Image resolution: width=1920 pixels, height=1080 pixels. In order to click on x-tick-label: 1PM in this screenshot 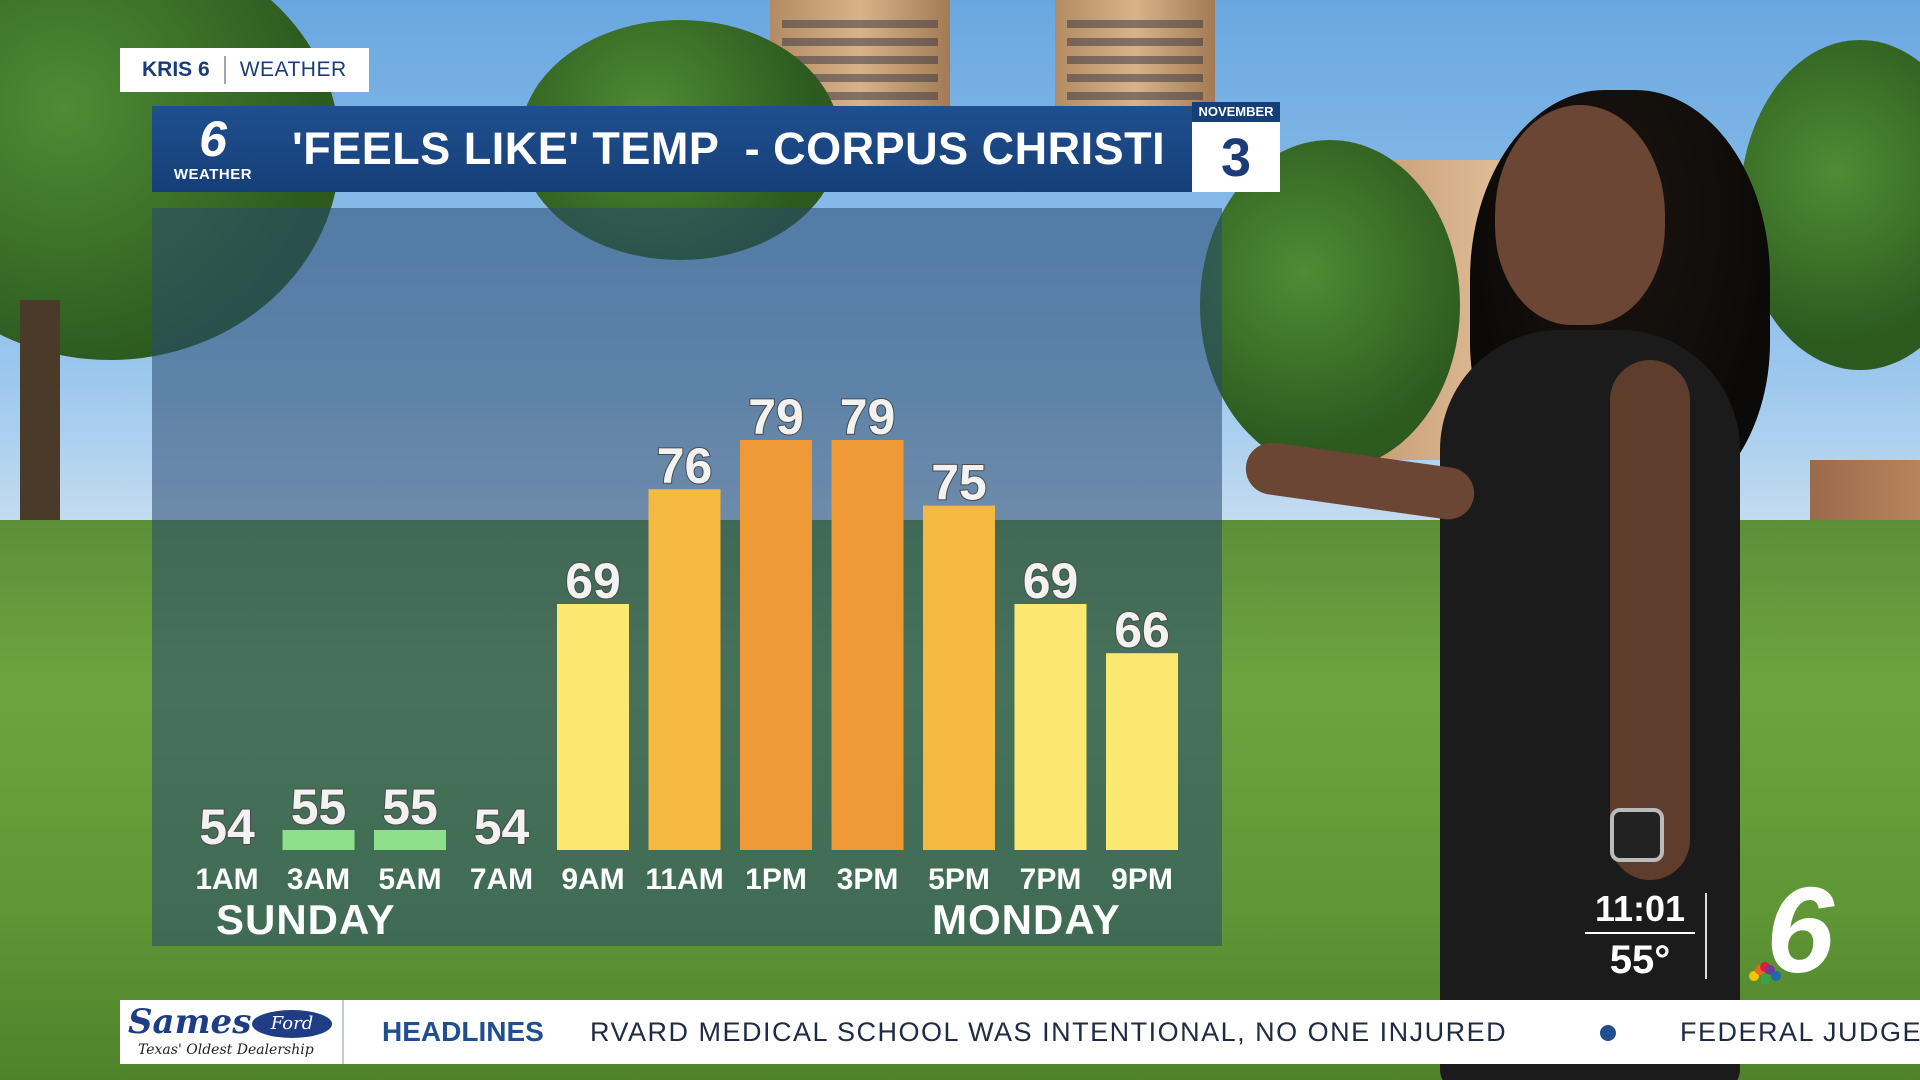, I will do `click(776, 879)`.